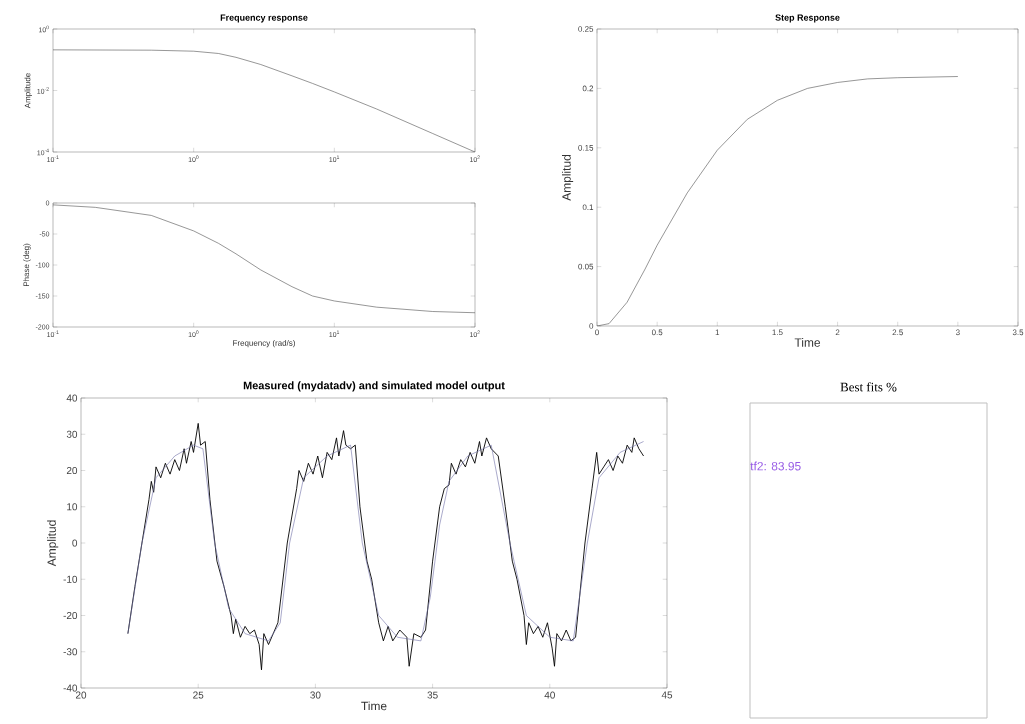 The image size is (1025, 724). Describe the element at coordinates (70, 579) in the screenshot. I see `y-tick-label: -10` at that location.